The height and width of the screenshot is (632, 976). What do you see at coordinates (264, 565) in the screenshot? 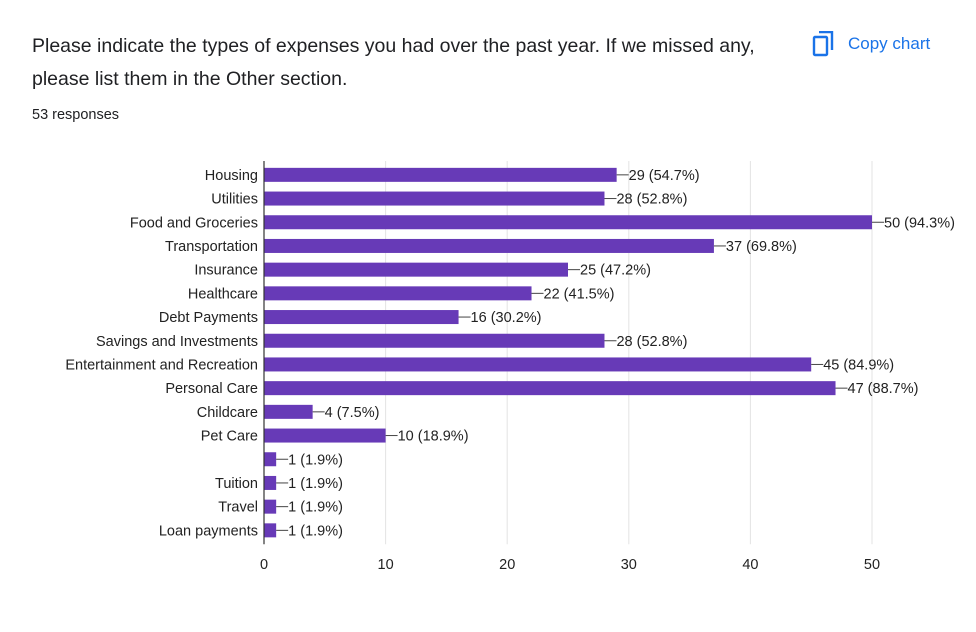
I see `x-tick-label: 0` at bounding box center [264, 565].